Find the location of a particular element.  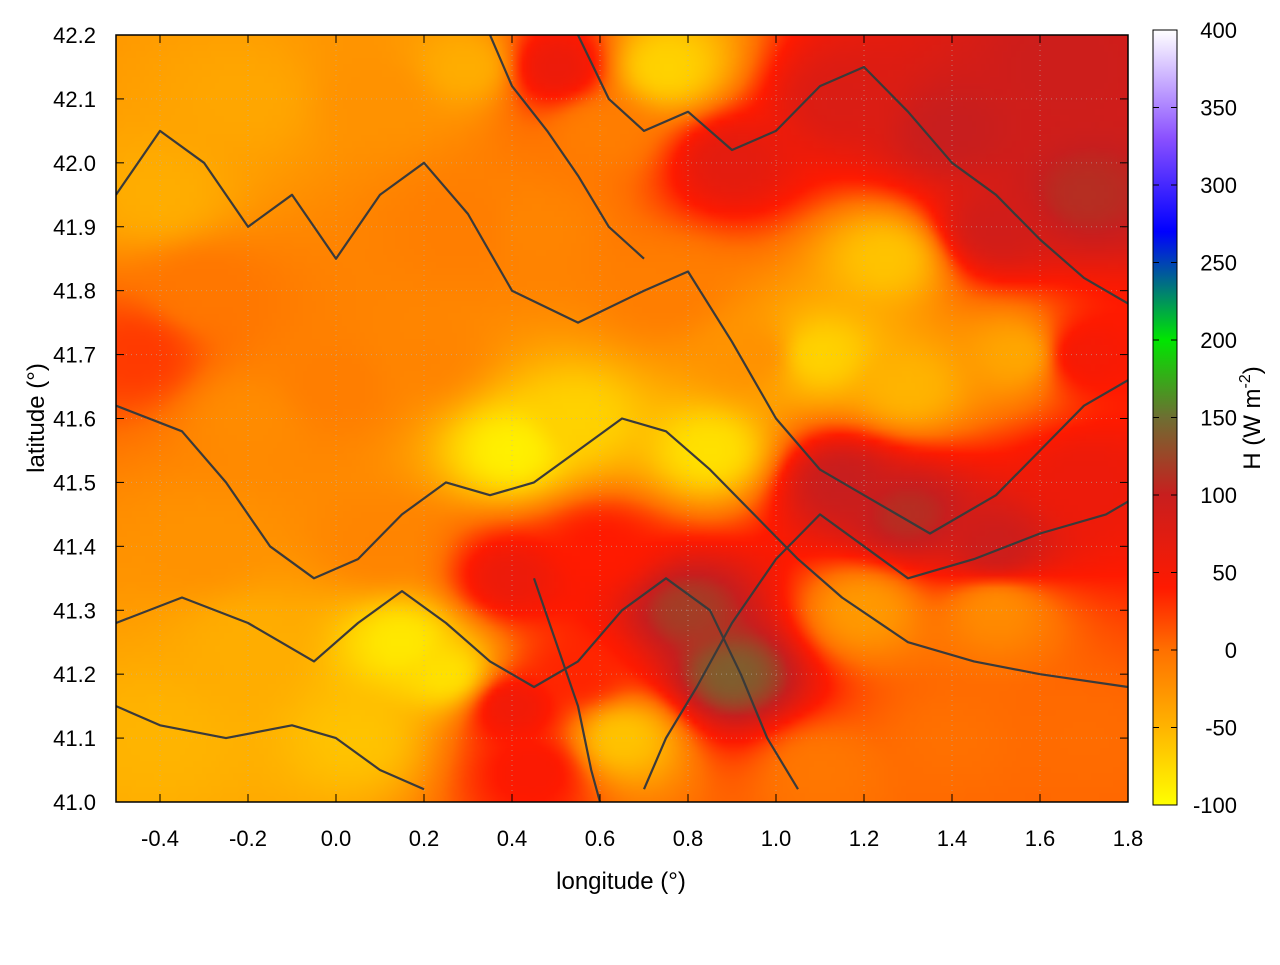

x-axis-title: longitude (°) is located at coordinates (621, 881).